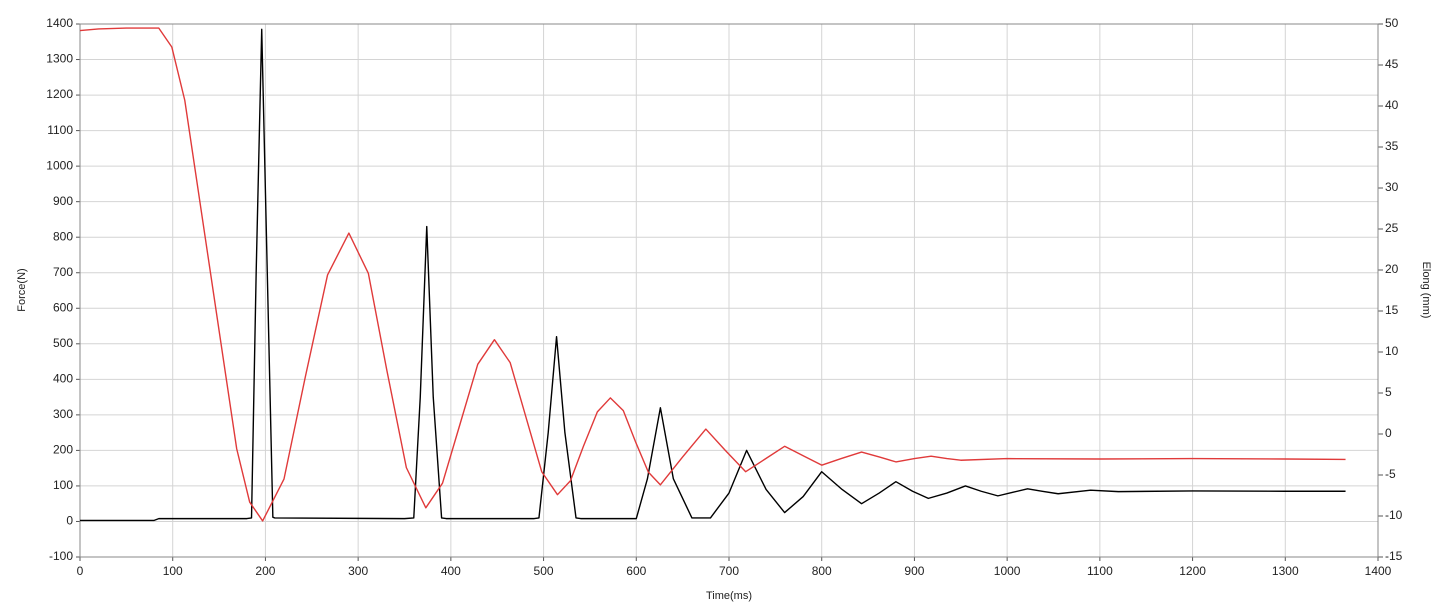 The image size is (1445, 608). I want to click on x-tick-label: 1400, so click(1378, 571).